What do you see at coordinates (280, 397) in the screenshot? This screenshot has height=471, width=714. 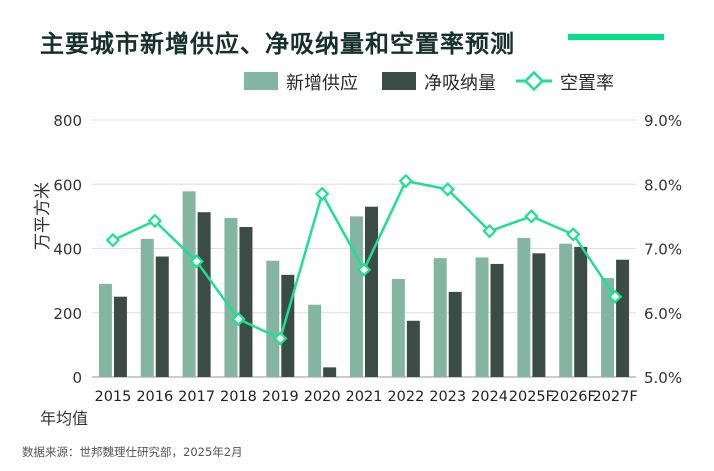 I see `x-tick-label: 2019` at bounding box center [280, 397].